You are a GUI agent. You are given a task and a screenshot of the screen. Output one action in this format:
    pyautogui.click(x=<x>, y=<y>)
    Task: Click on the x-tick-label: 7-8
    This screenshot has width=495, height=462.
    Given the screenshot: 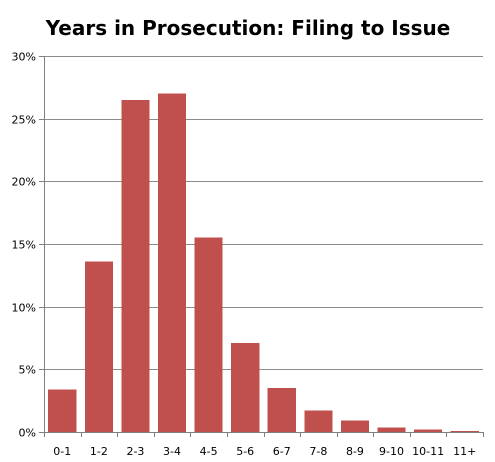 What is the action you would take?
    pyautogui.click(x=318, y=451)
    